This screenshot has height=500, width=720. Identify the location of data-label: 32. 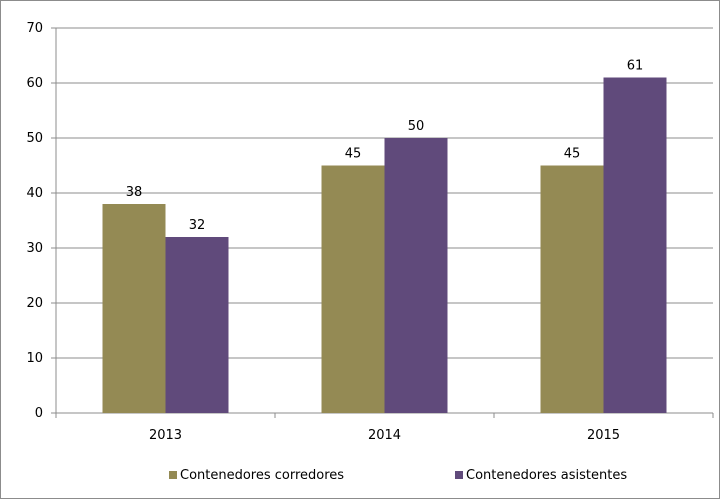
(197, 225).